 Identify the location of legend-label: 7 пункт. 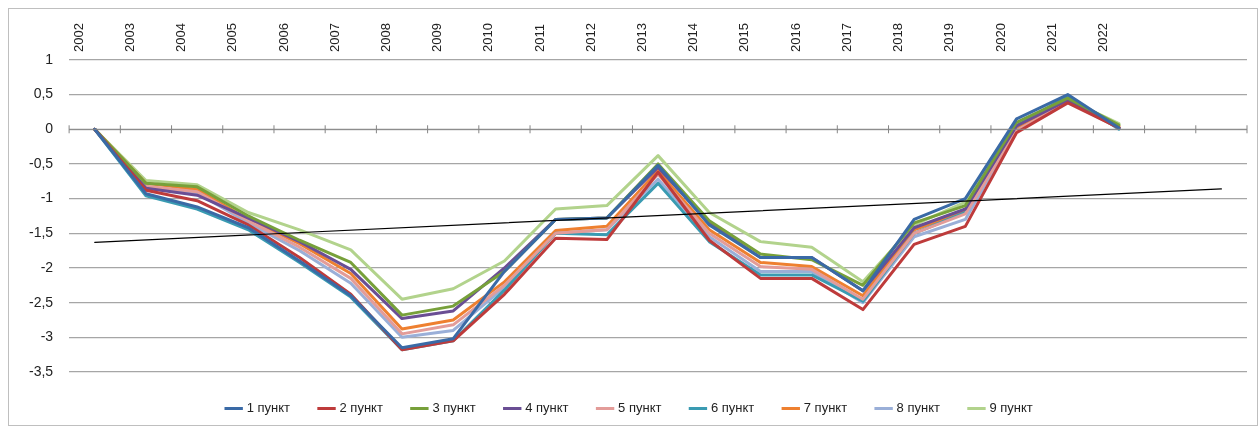
(825, 408).